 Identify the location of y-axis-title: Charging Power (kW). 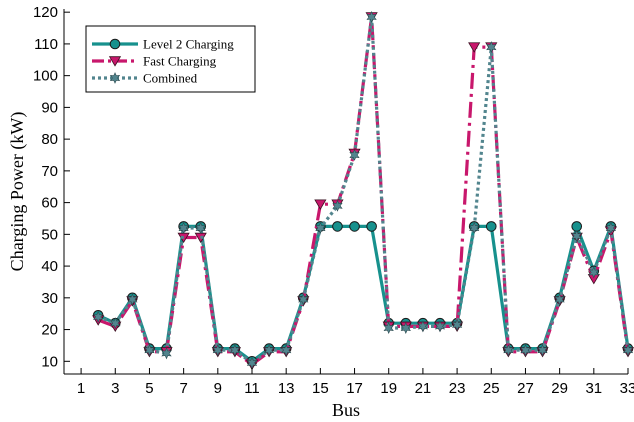
(17, 192).